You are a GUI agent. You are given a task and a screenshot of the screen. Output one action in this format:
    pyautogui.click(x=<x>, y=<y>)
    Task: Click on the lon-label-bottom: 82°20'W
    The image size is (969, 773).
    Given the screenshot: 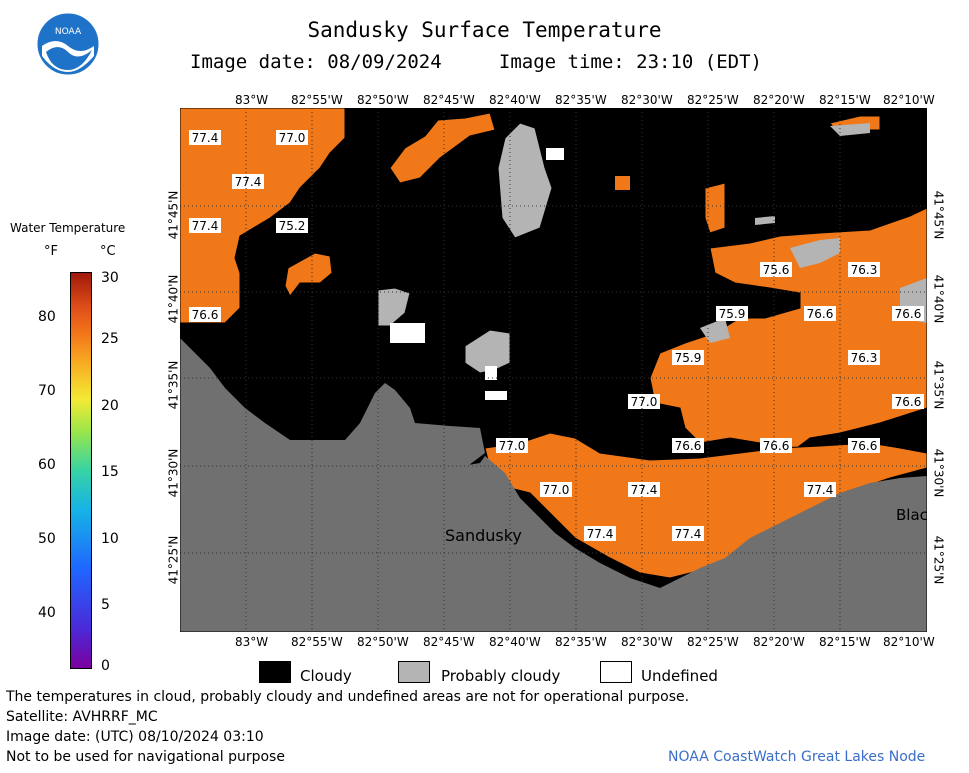 What is the action you would take?
    pyautogui.click(x=779, y=642)
    